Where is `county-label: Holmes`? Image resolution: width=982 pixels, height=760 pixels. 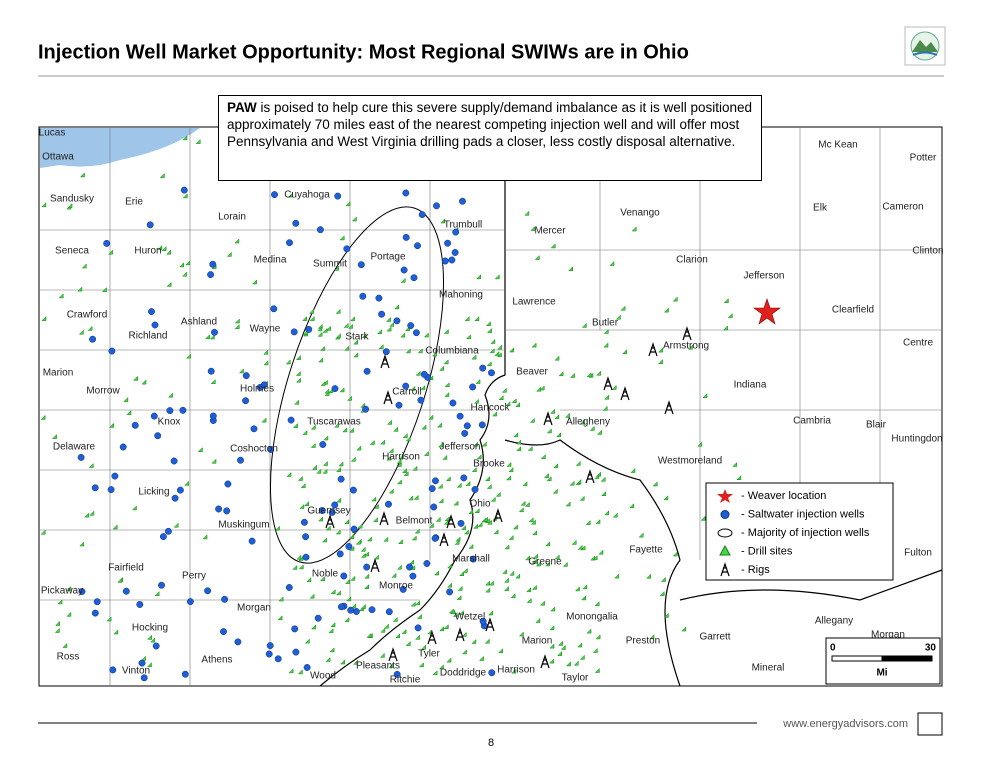 county-label: Holmes is located at coordinates (257, 389).